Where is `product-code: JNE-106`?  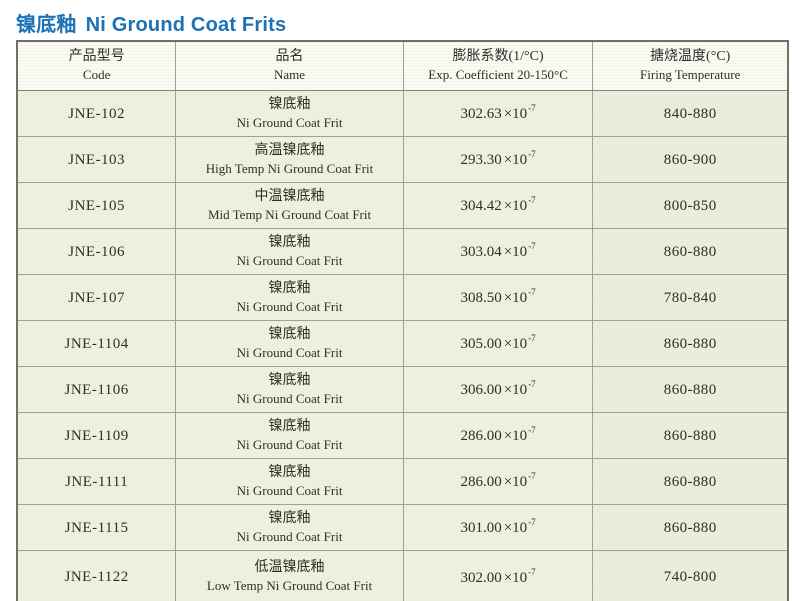 product-code: JNE-106 is located at coordinates (97, 251).